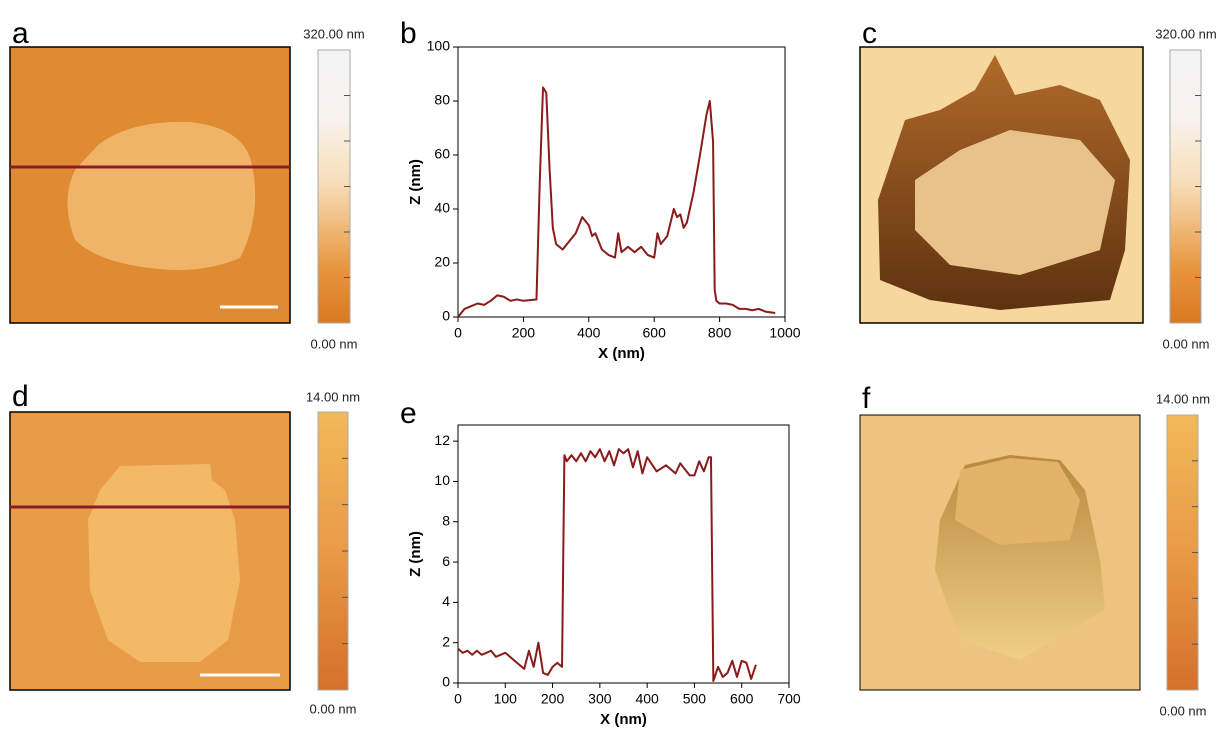 The image size is (1221, 740). What do you see at coordinates (408, 33) in the screenshot?
I see `panel-label: b` at bounding box center [408, 33].